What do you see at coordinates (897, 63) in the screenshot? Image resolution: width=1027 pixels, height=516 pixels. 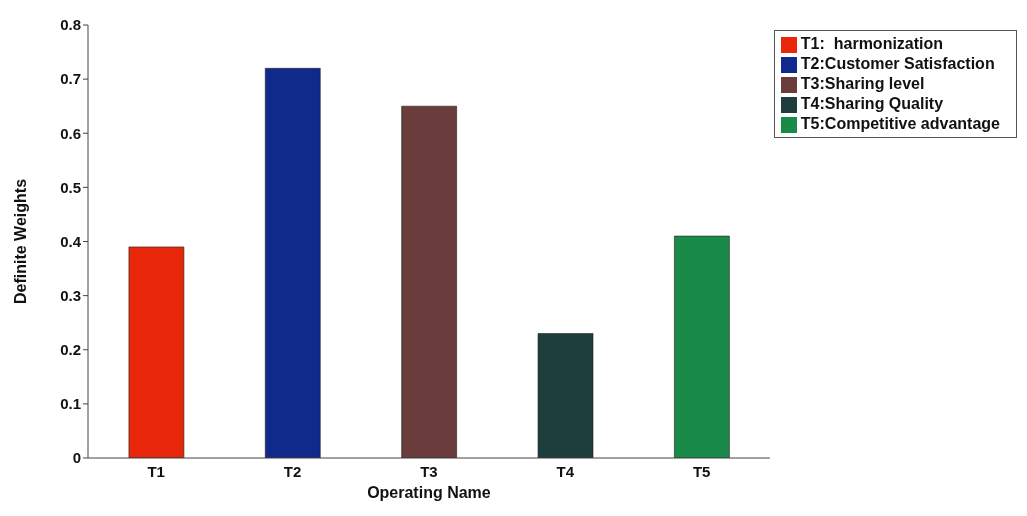 I see `legend-label: T2:Customer Satisfaction` at bounding box center [897, 63].